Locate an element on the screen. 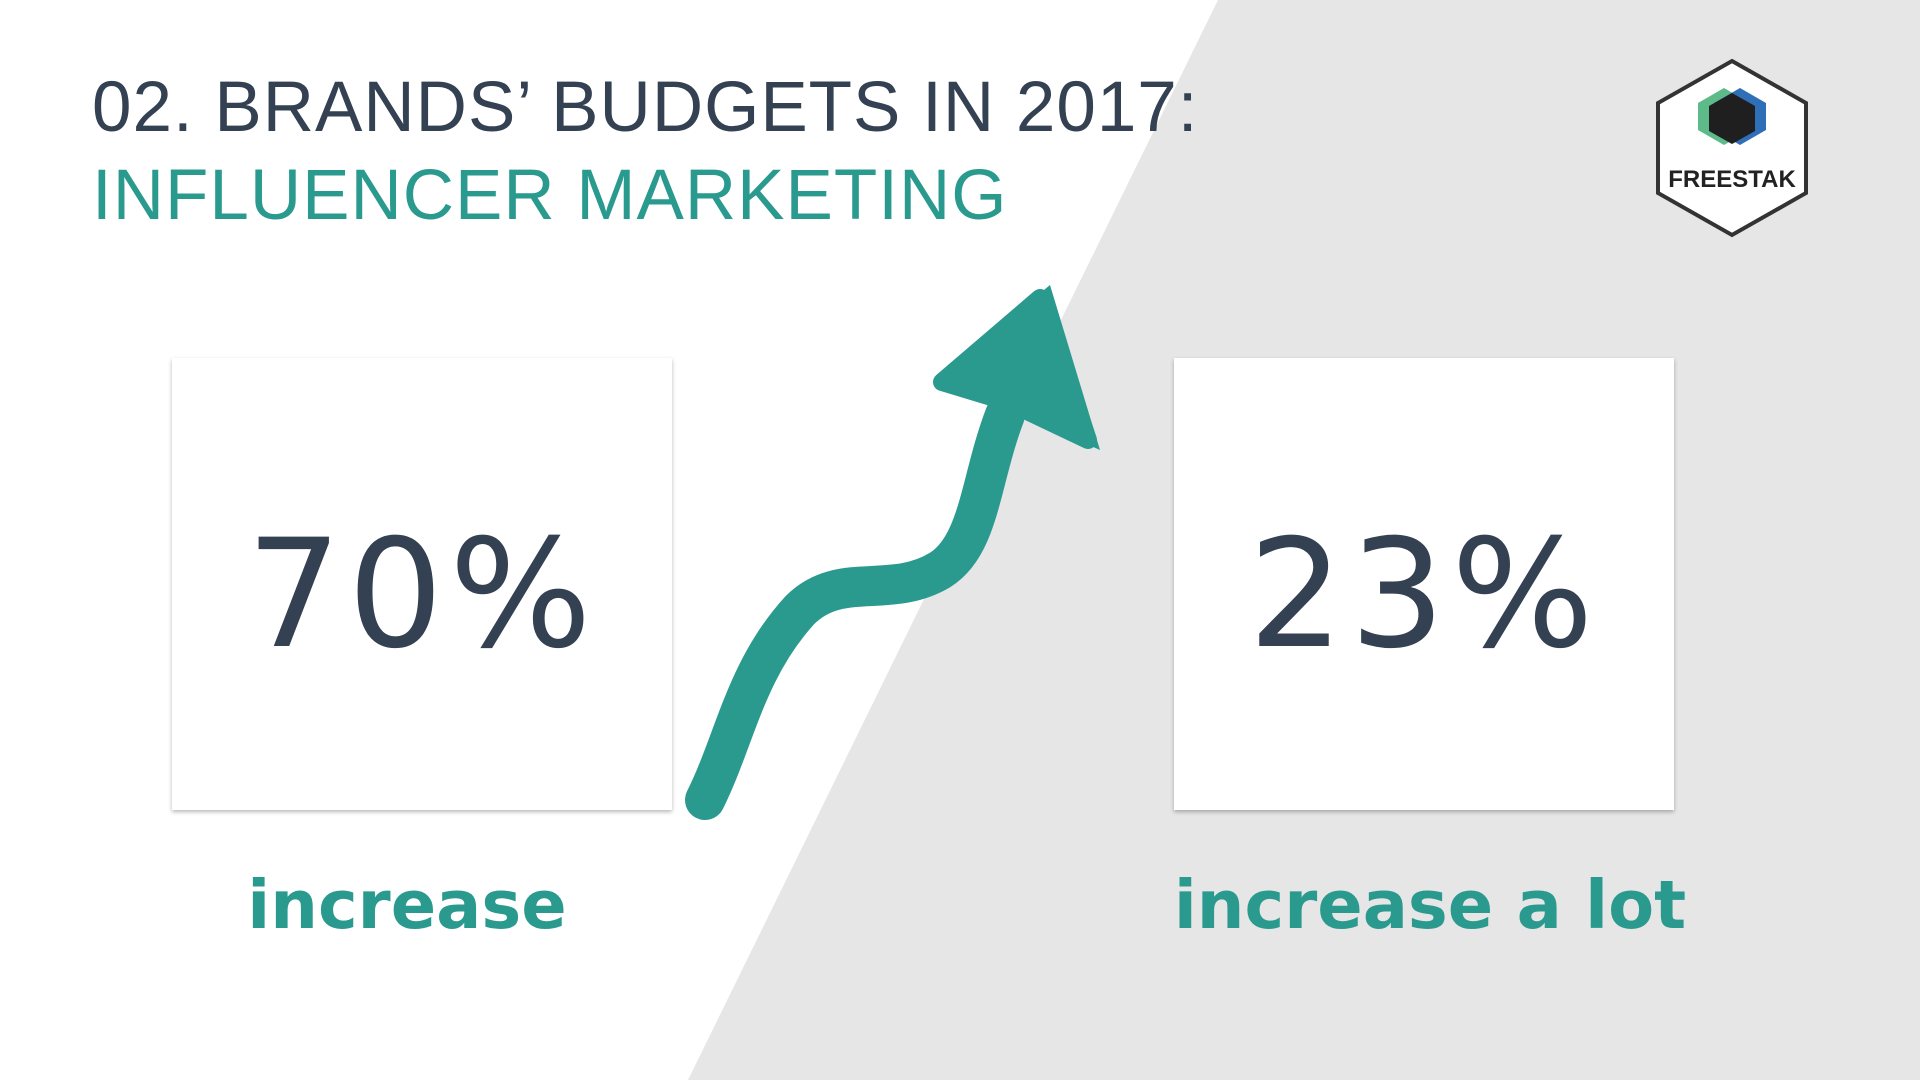 The width and height of the screenshot is (1920, 1080). stat-card-70: 70% is located at coordinates (422, 584).